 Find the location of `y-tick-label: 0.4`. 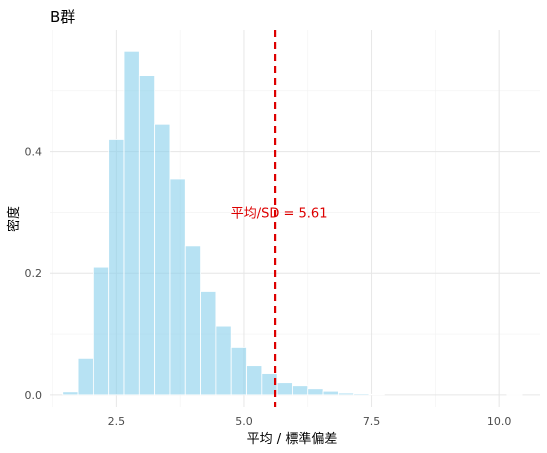

y-tick-label: 0.4 is located at coordinates (34, 152).